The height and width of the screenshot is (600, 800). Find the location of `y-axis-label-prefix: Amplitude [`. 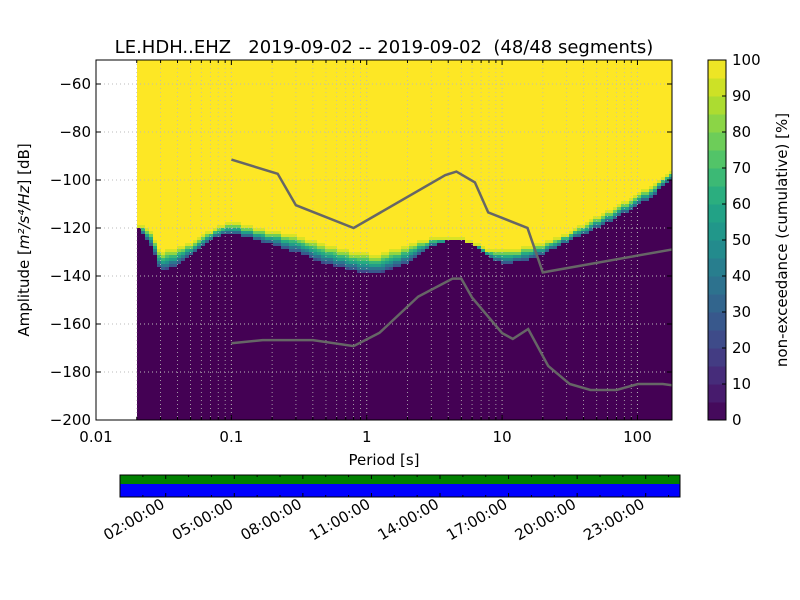

y-axis-label-prefix: Amplitude [ is located at coordinates (24, 293).